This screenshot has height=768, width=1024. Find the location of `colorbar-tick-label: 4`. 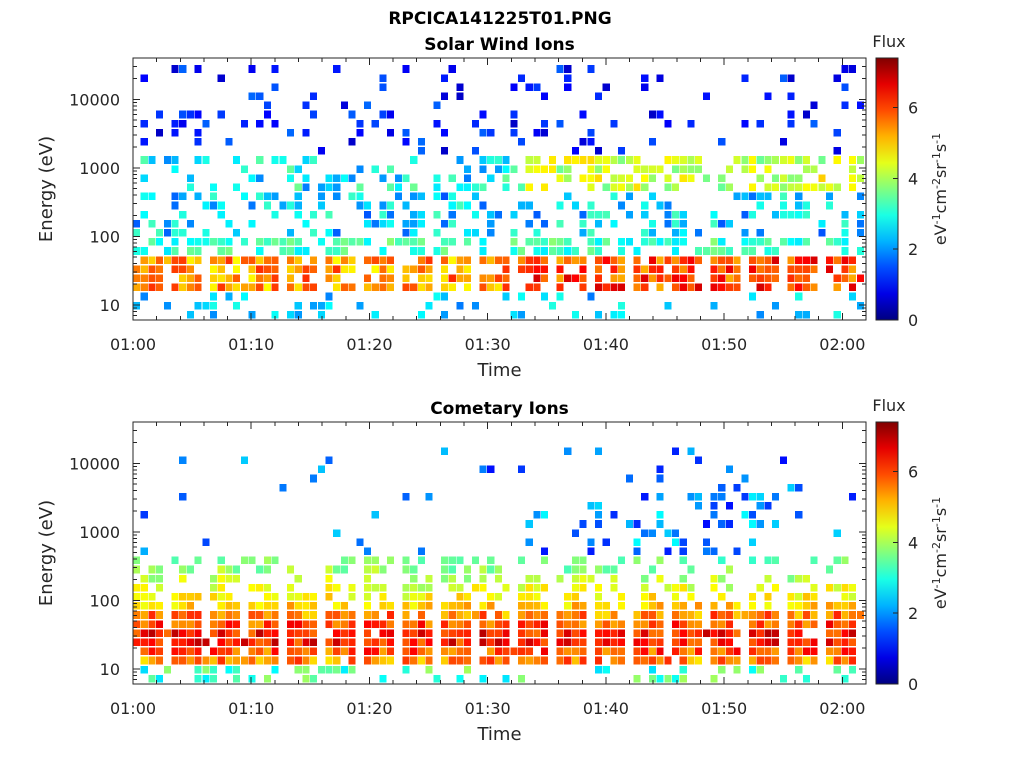

colorbar-tick-label: 4 is located at coordinates (913, 542).